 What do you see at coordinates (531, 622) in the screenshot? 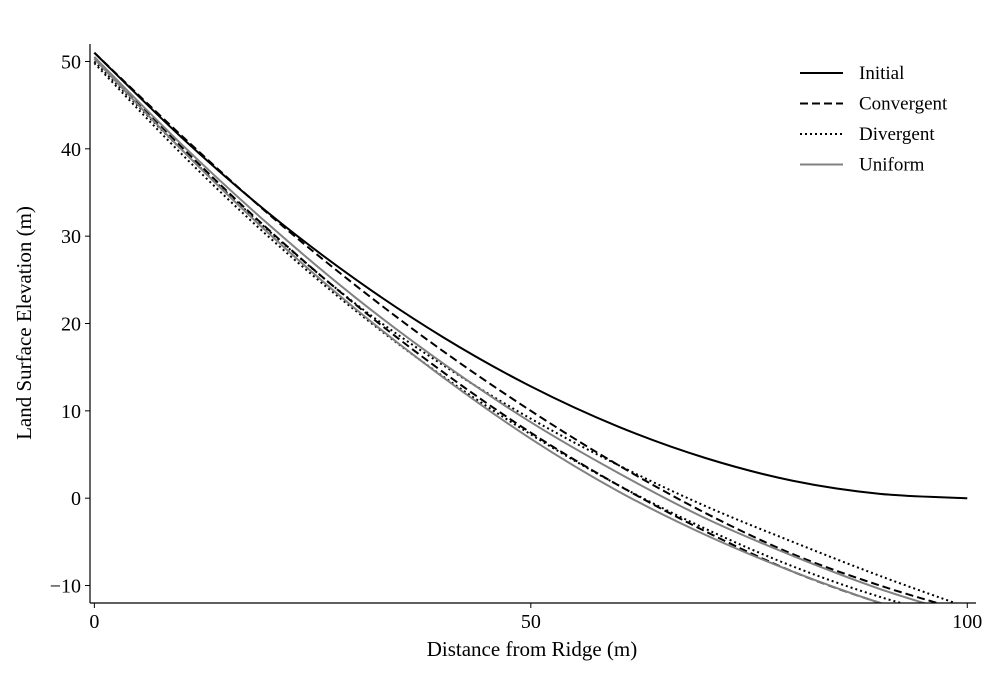
I see `x-tick-label: 50` at bounding box center [531, 622].